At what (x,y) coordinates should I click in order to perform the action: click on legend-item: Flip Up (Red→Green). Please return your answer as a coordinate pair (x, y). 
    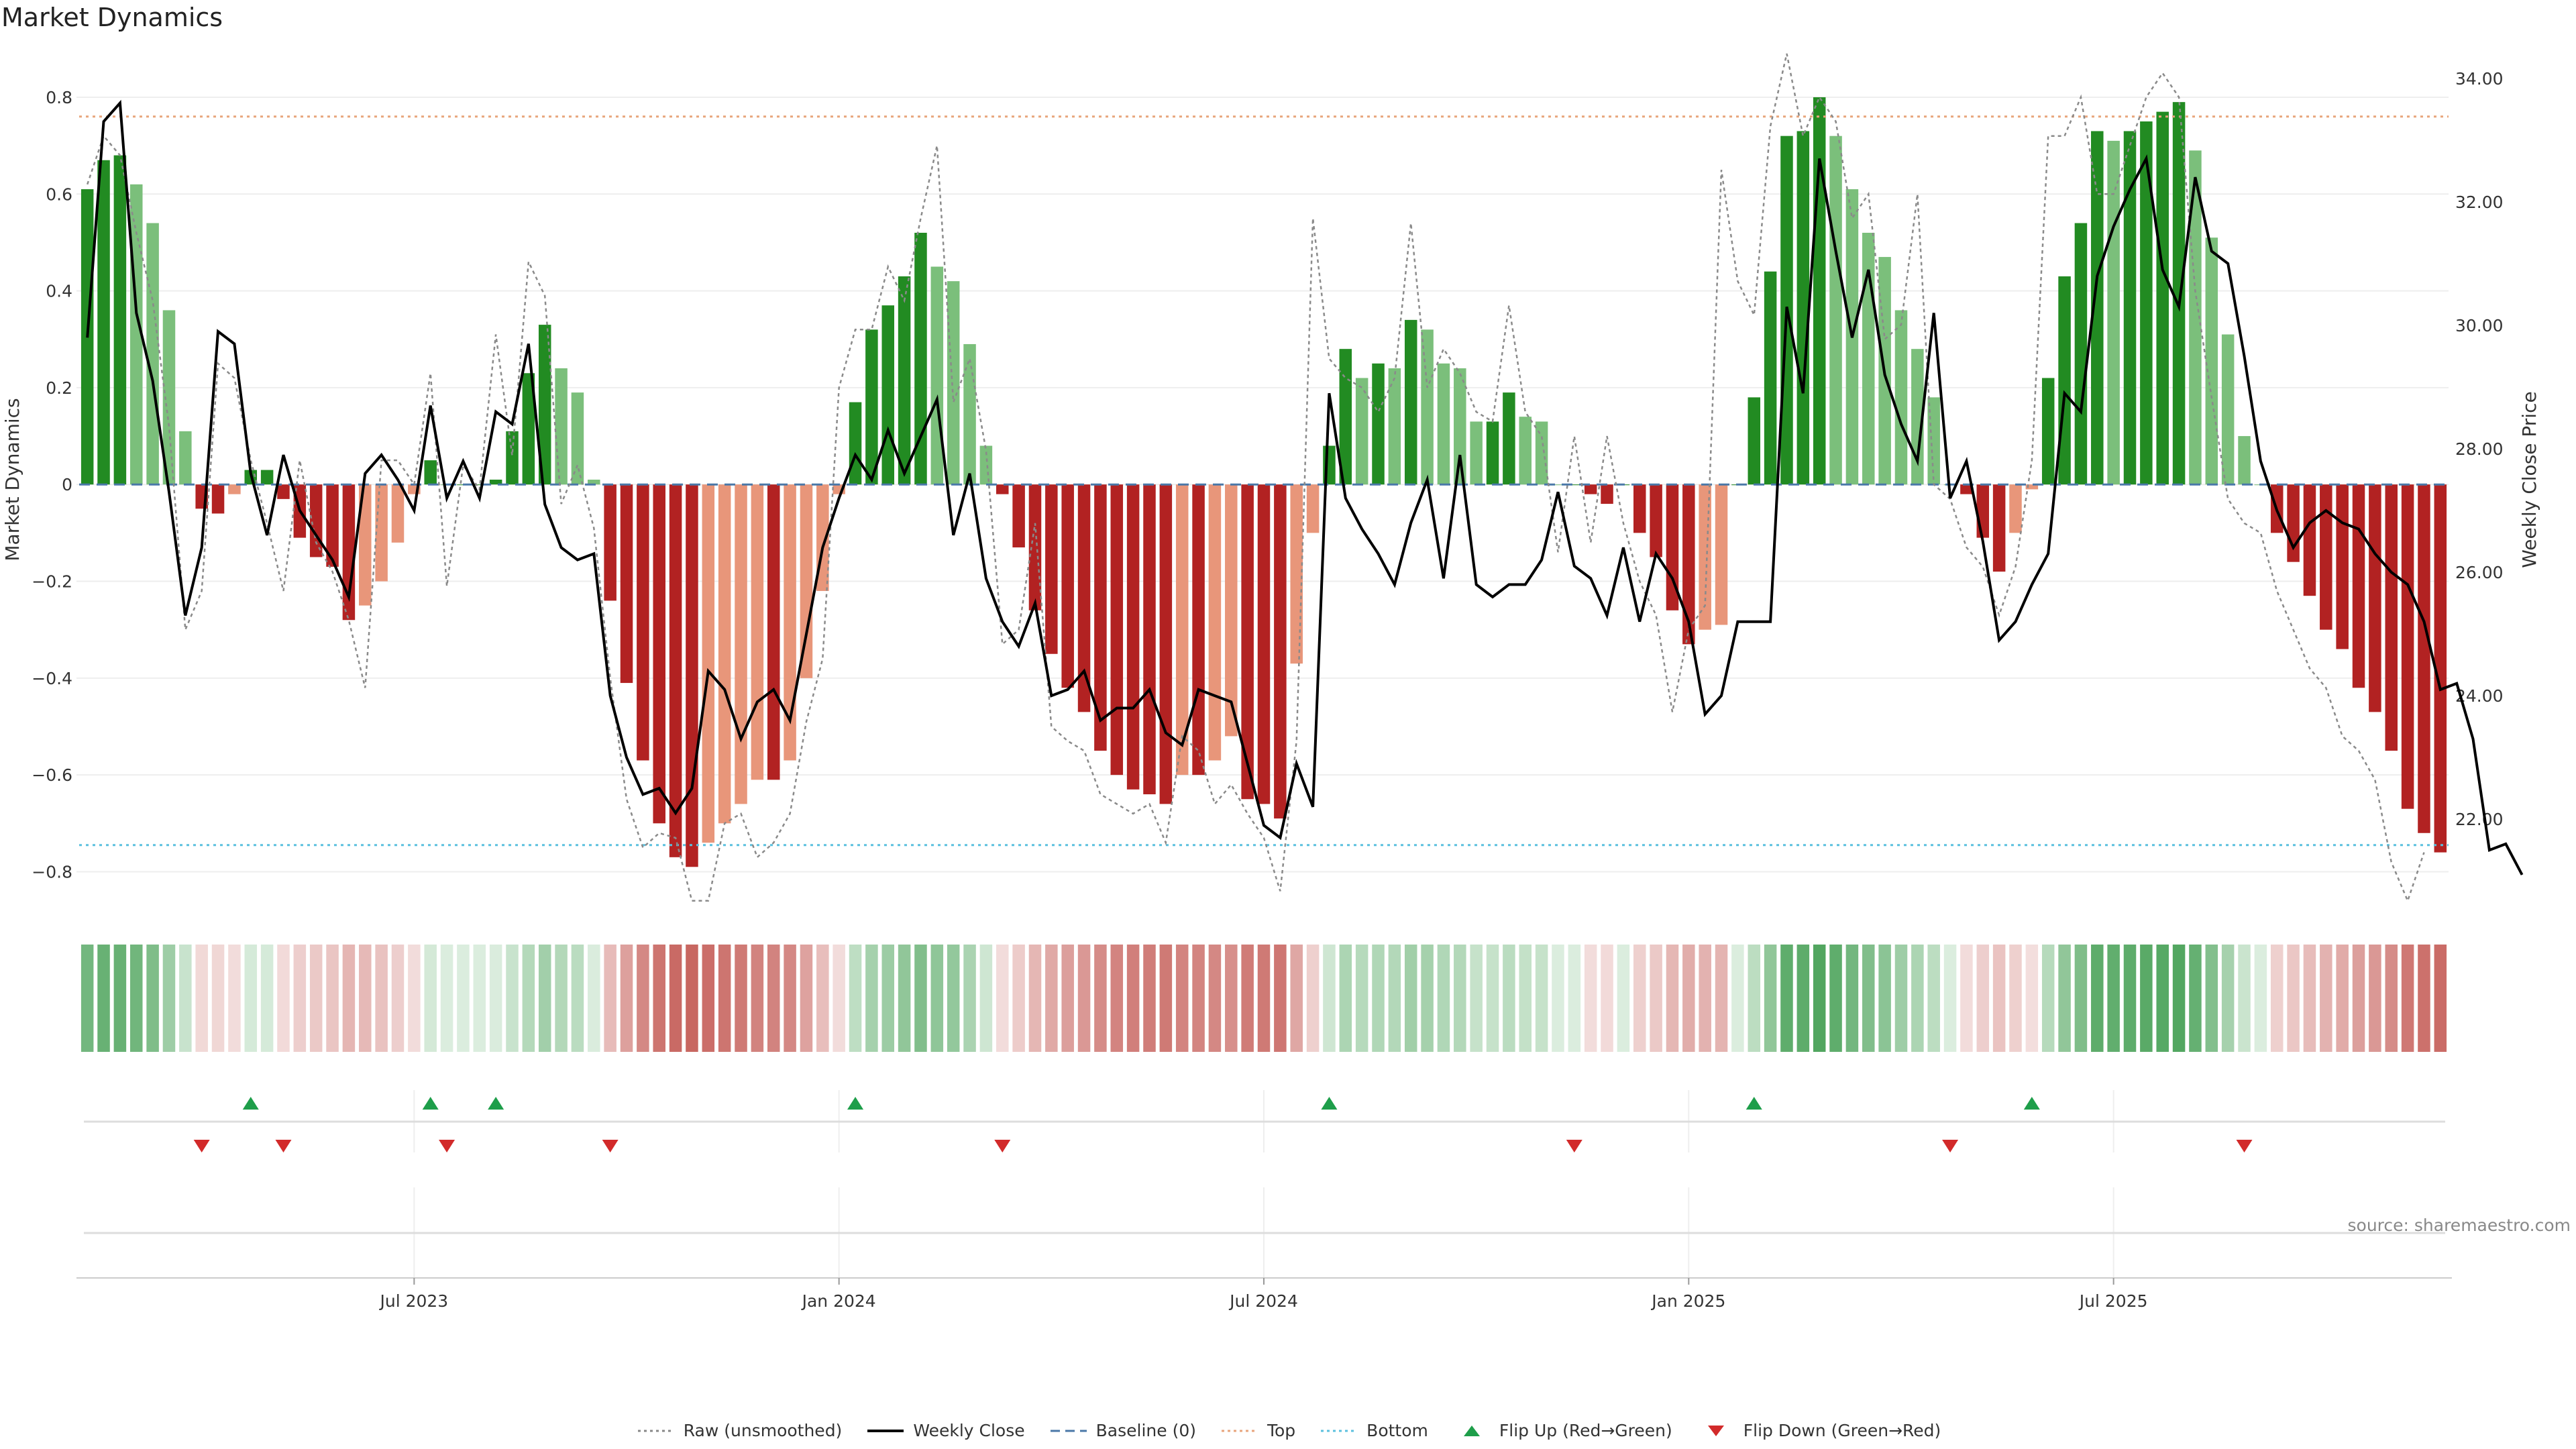
    Looking at the image, I should click on (1561, 1430).